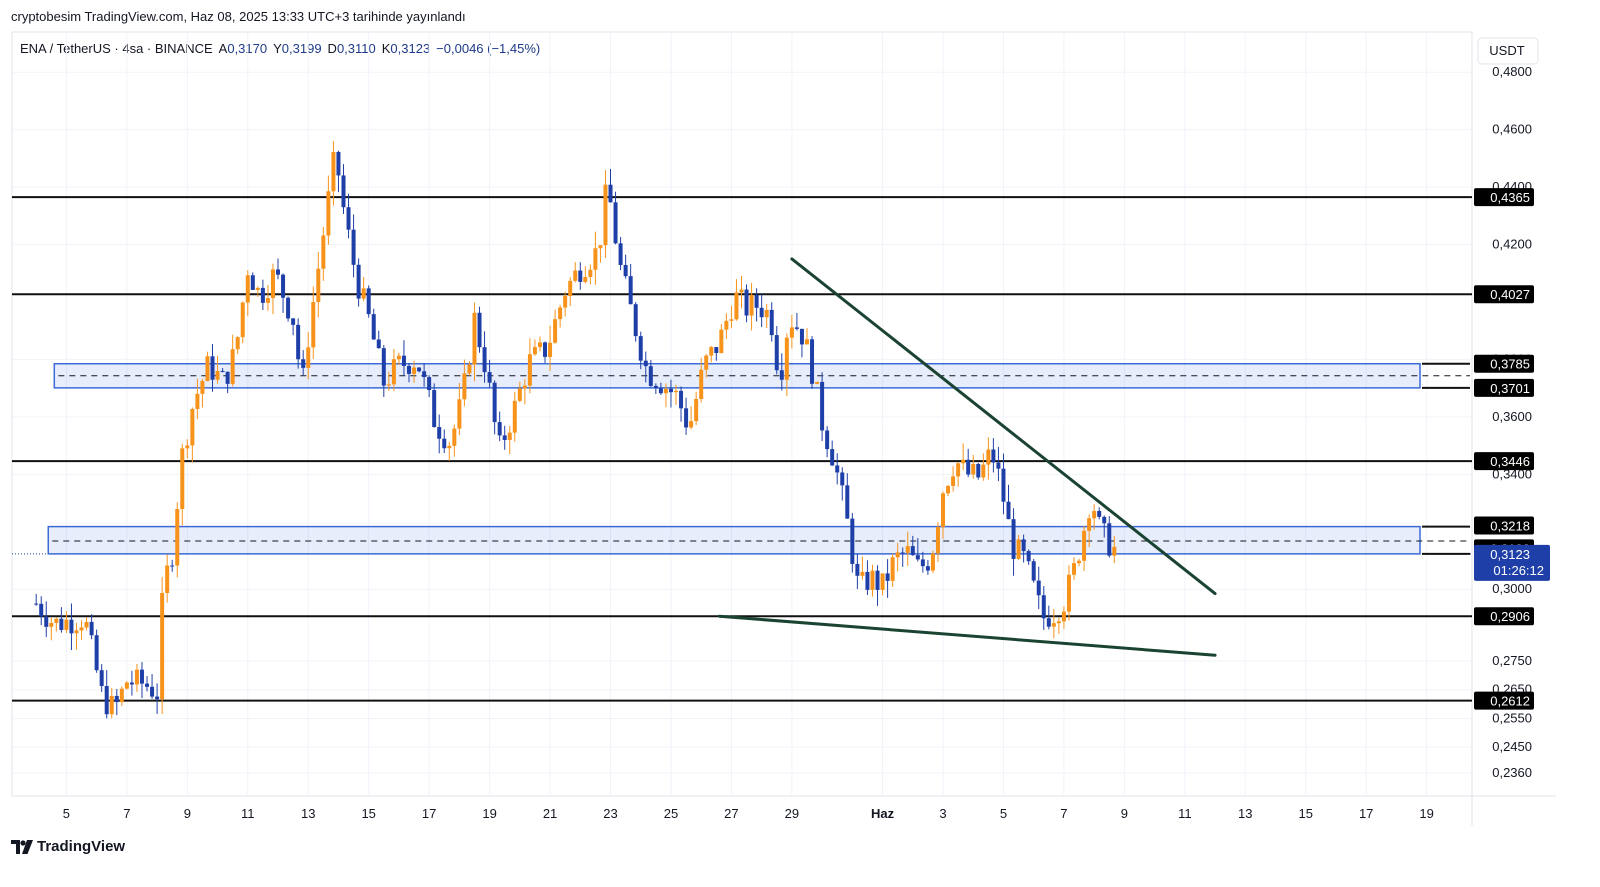  Describe the element at coordinates (734, 540) in the screenshot. I see `zone-box` at that location.